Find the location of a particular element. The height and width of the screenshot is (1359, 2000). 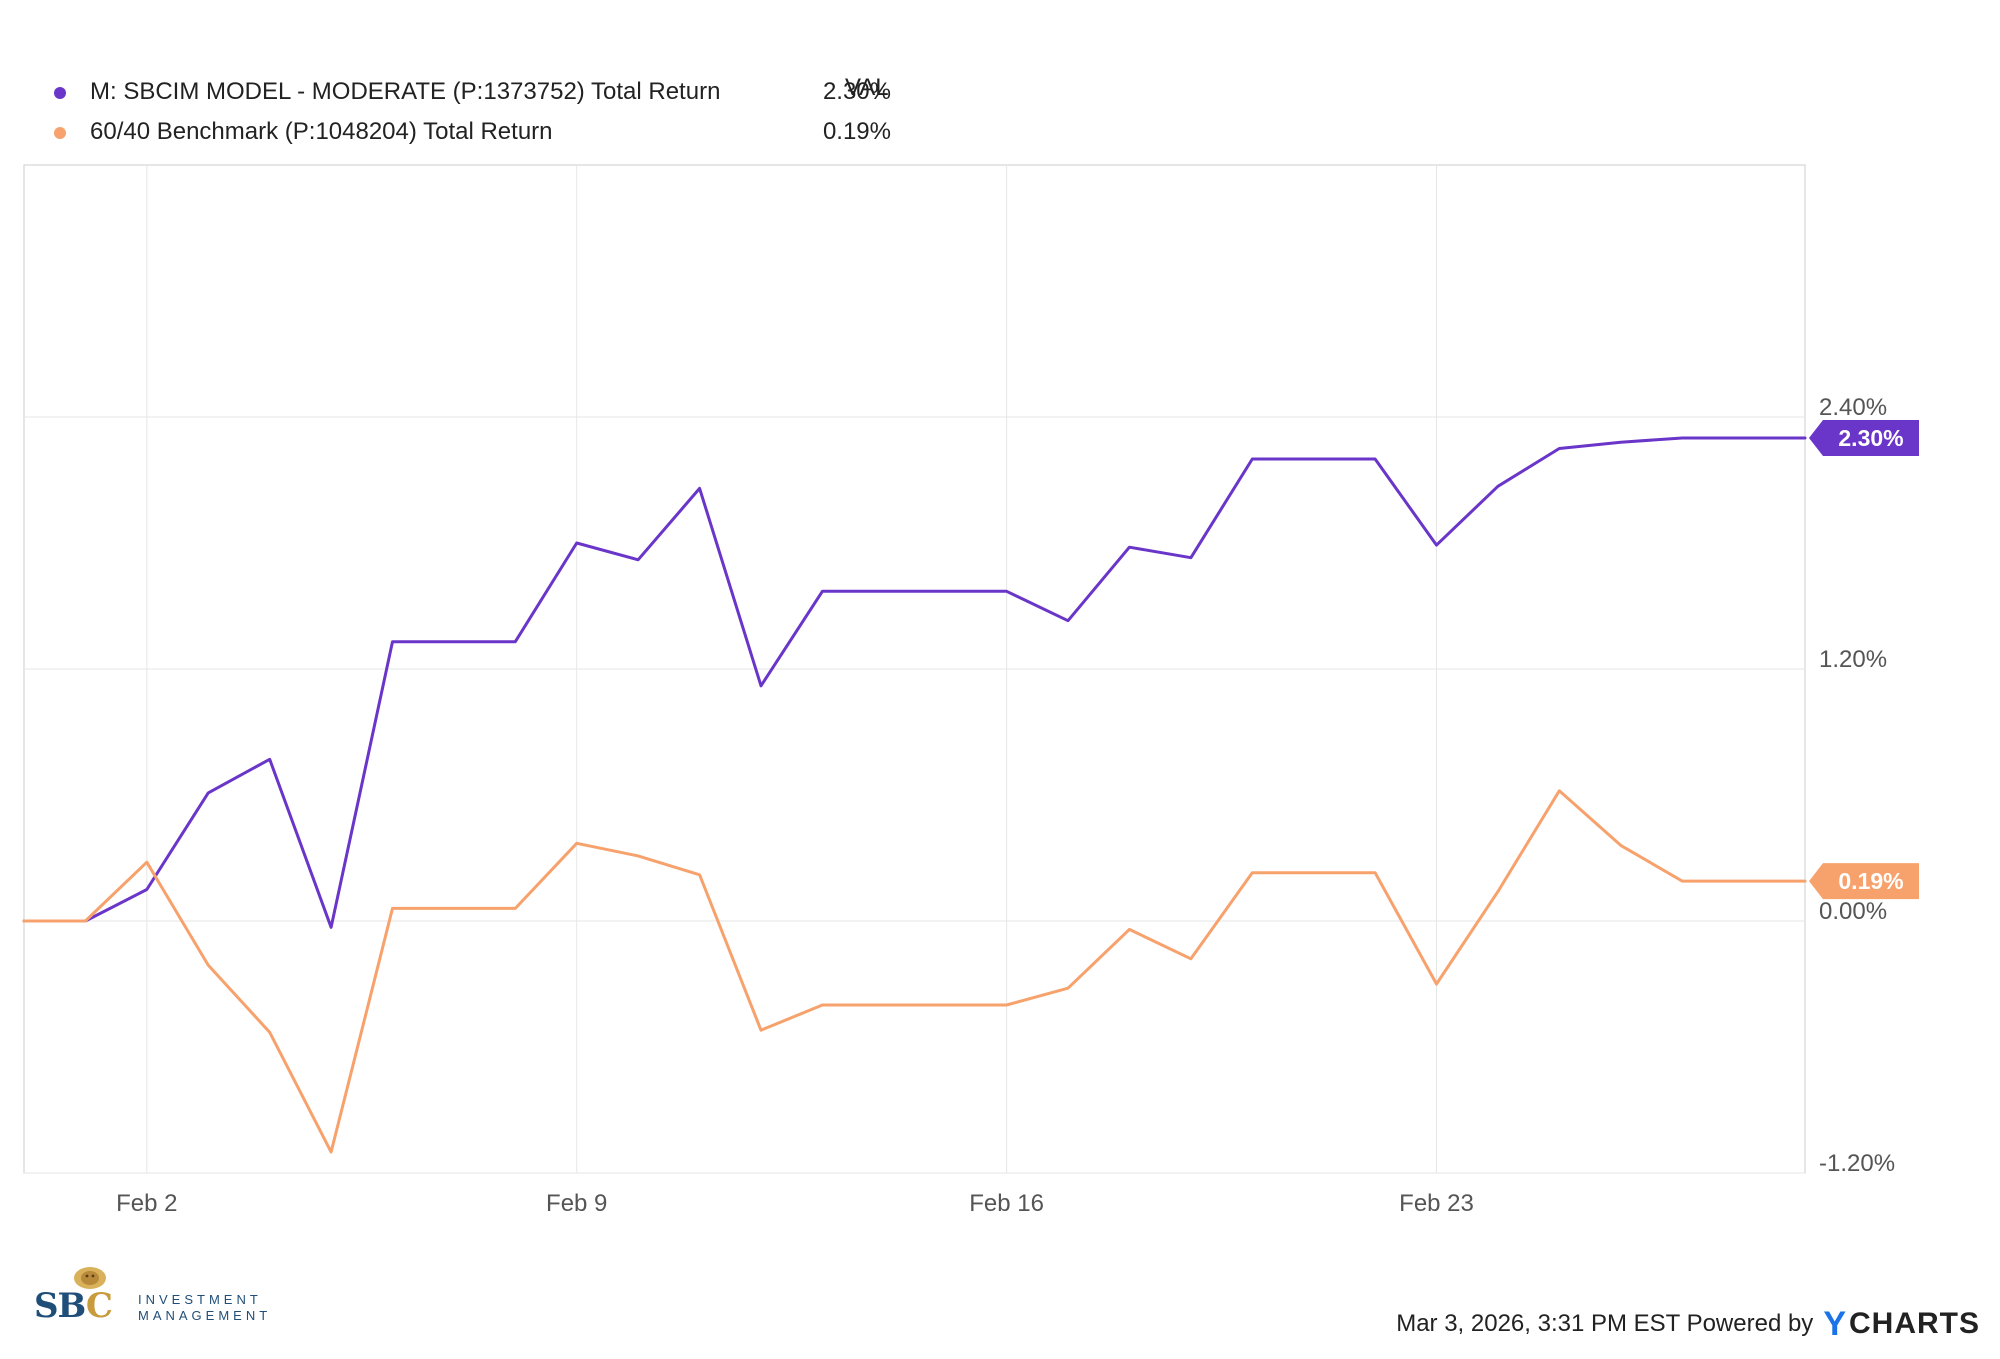

y-tick-label: -1.20% is located at coordinates (1857, 1163).